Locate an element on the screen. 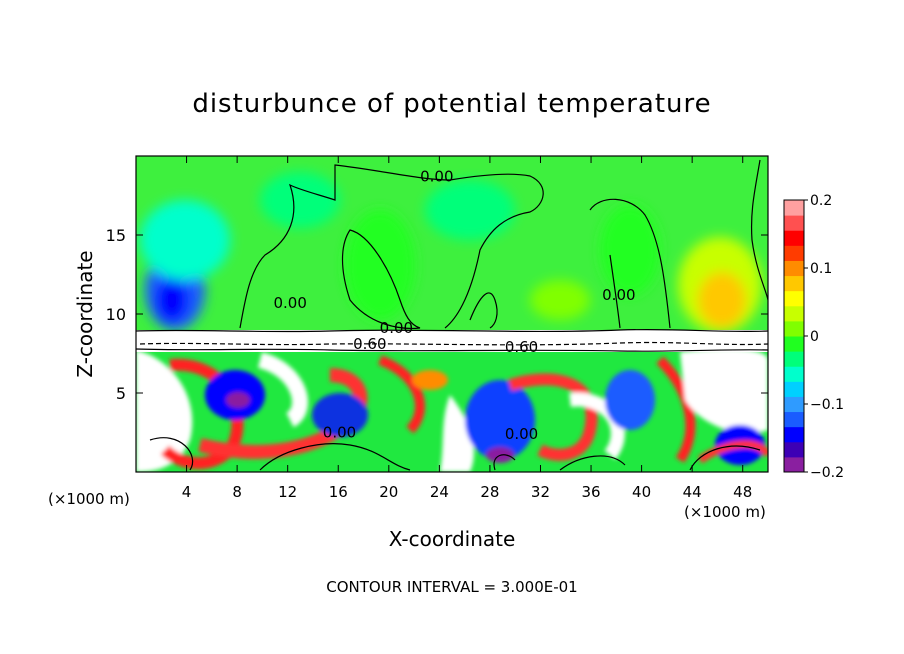 This screenshot has width=904, height=654. contour-interval-footer: CONTOUR INTERVAL = 3.000E-01 is located at coordinates (451, 587).